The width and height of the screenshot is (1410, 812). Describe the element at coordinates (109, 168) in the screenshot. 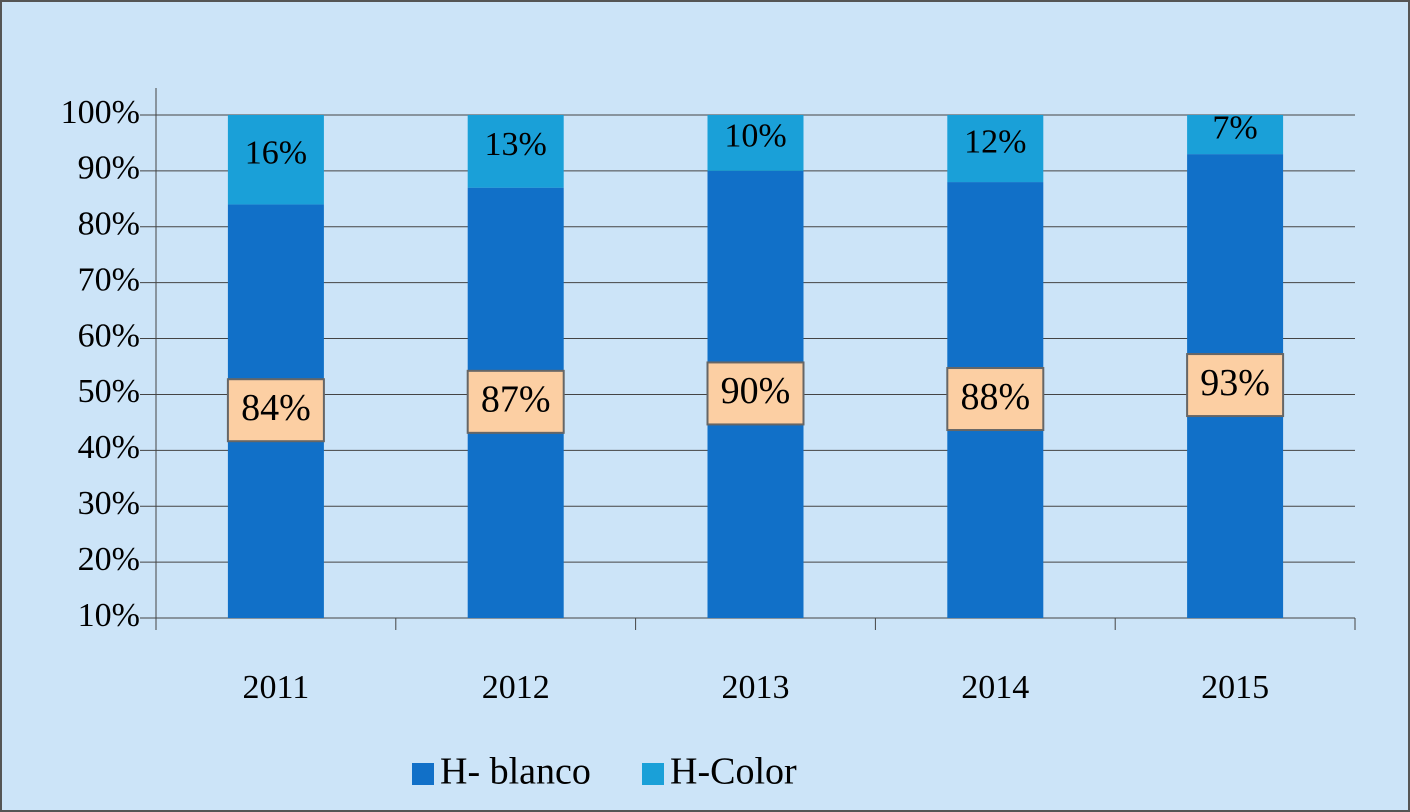

I see `y-tick-label: 90%` at that location.